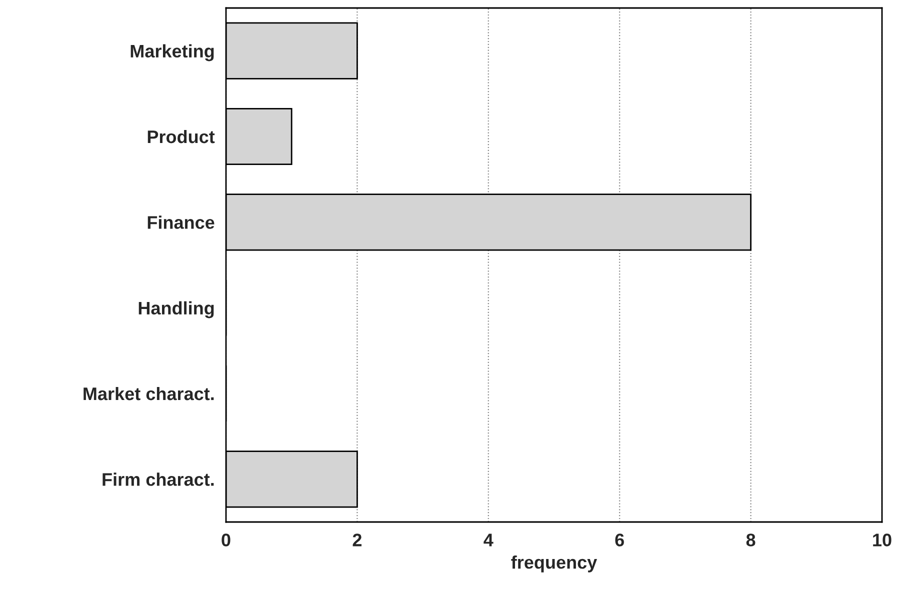  I want to click on x-tick-label: 0, so click(226, 540).